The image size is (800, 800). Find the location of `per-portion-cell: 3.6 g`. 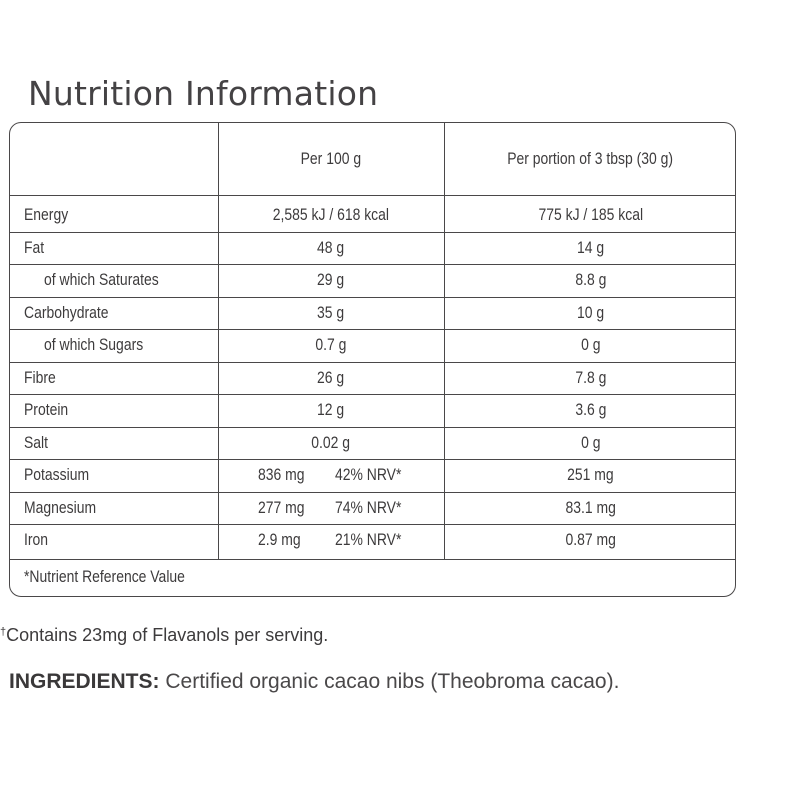

per-portion-cell: 3.6 g is located at coordinates (589, 410).